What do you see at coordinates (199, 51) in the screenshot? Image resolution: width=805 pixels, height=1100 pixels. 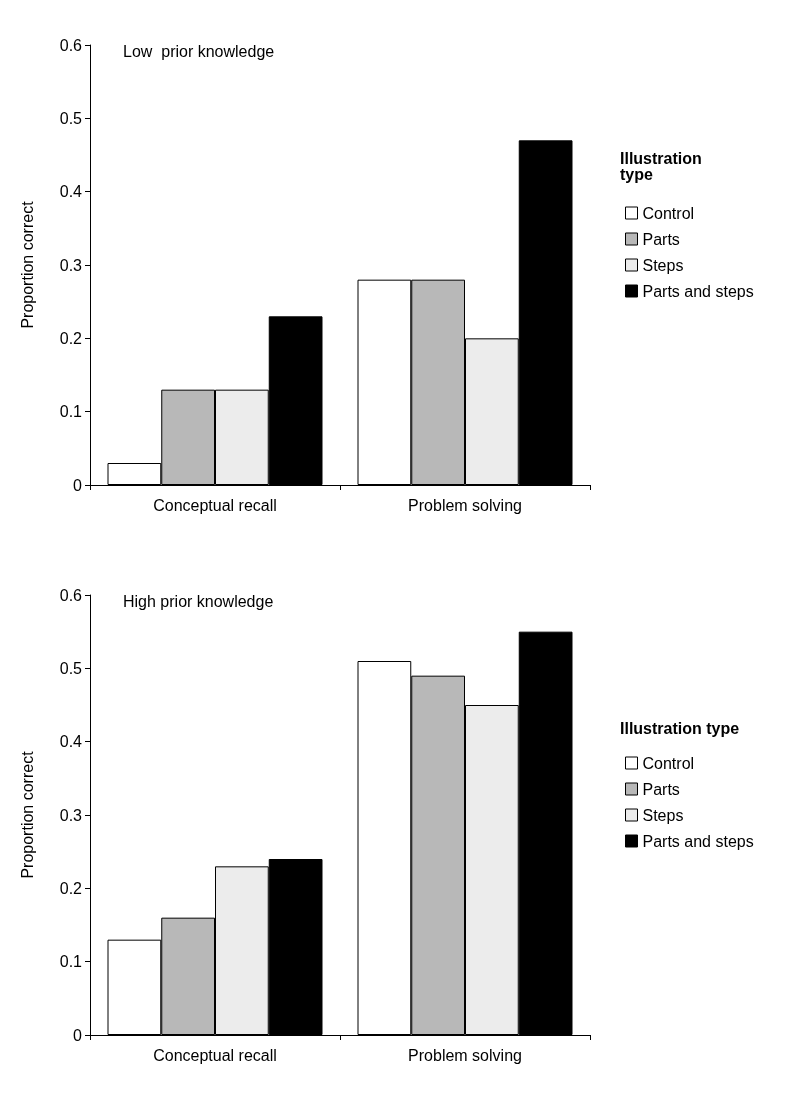 I see `chart-title: Low prior knowledge` at bounding box center [199, 51].